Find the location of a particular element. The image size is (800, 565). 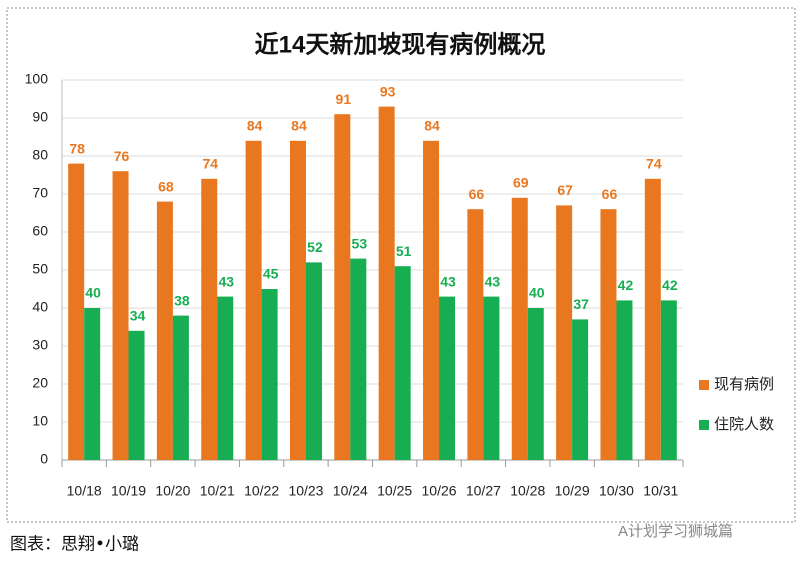

y-tick-label: 50 is located at coordinates (40, 269).